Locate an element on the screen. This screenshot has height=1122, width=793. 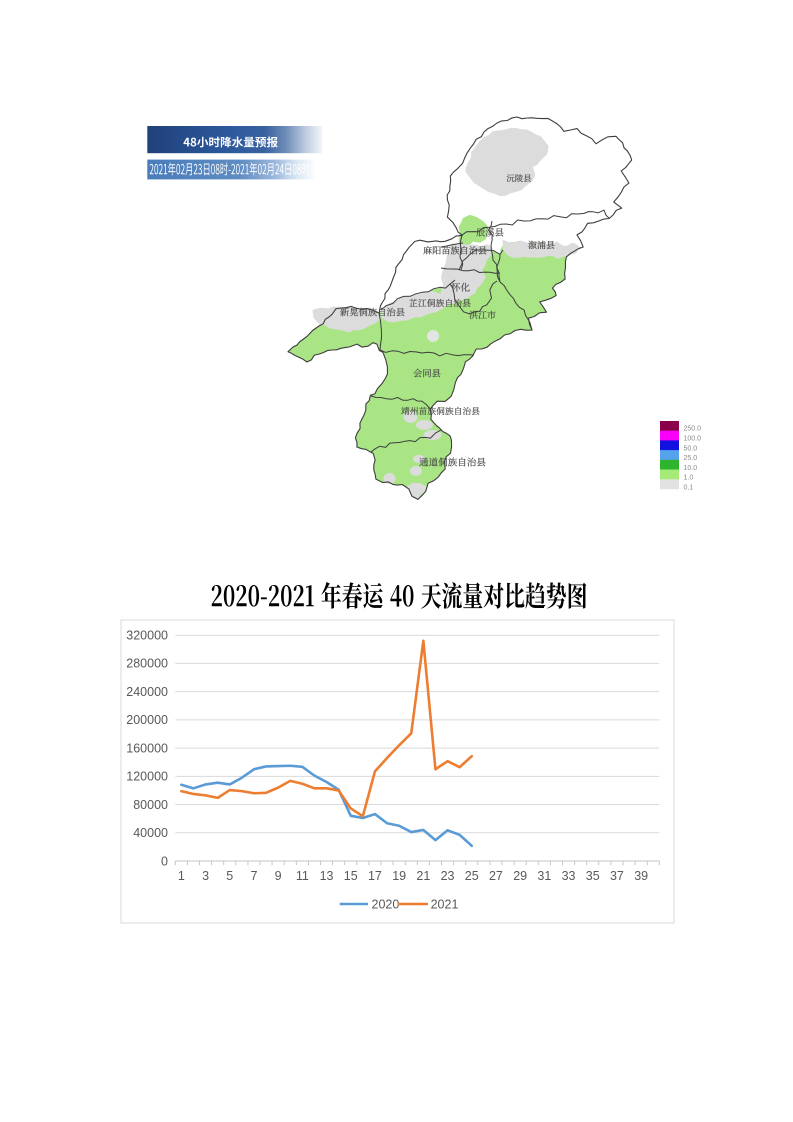
svg-text: 9 is located at coordinates (278, 876).